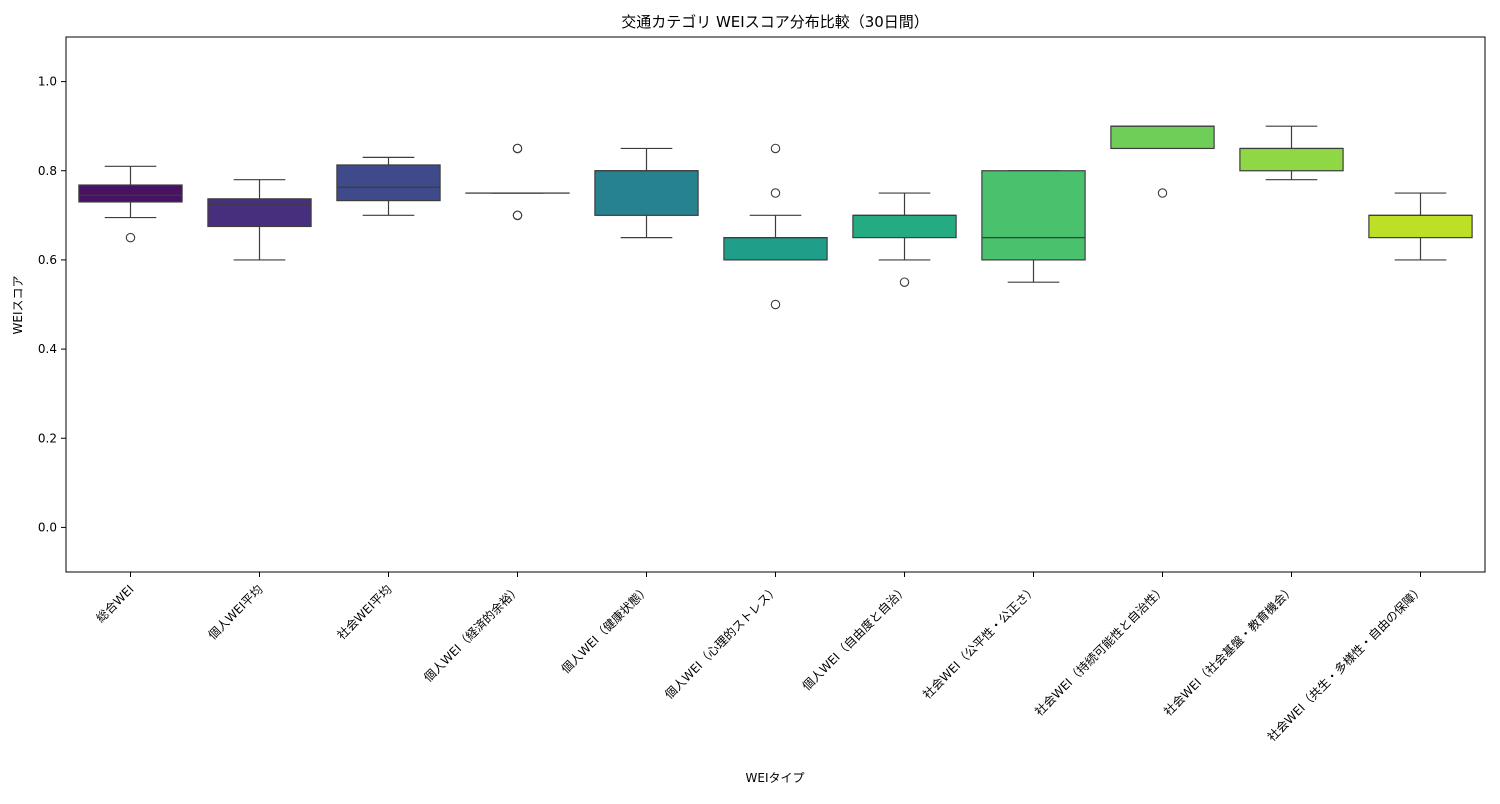 This screenshot has height=804, width=1500. I want to click on y-tick-label: 0.4, so click(47, 349).